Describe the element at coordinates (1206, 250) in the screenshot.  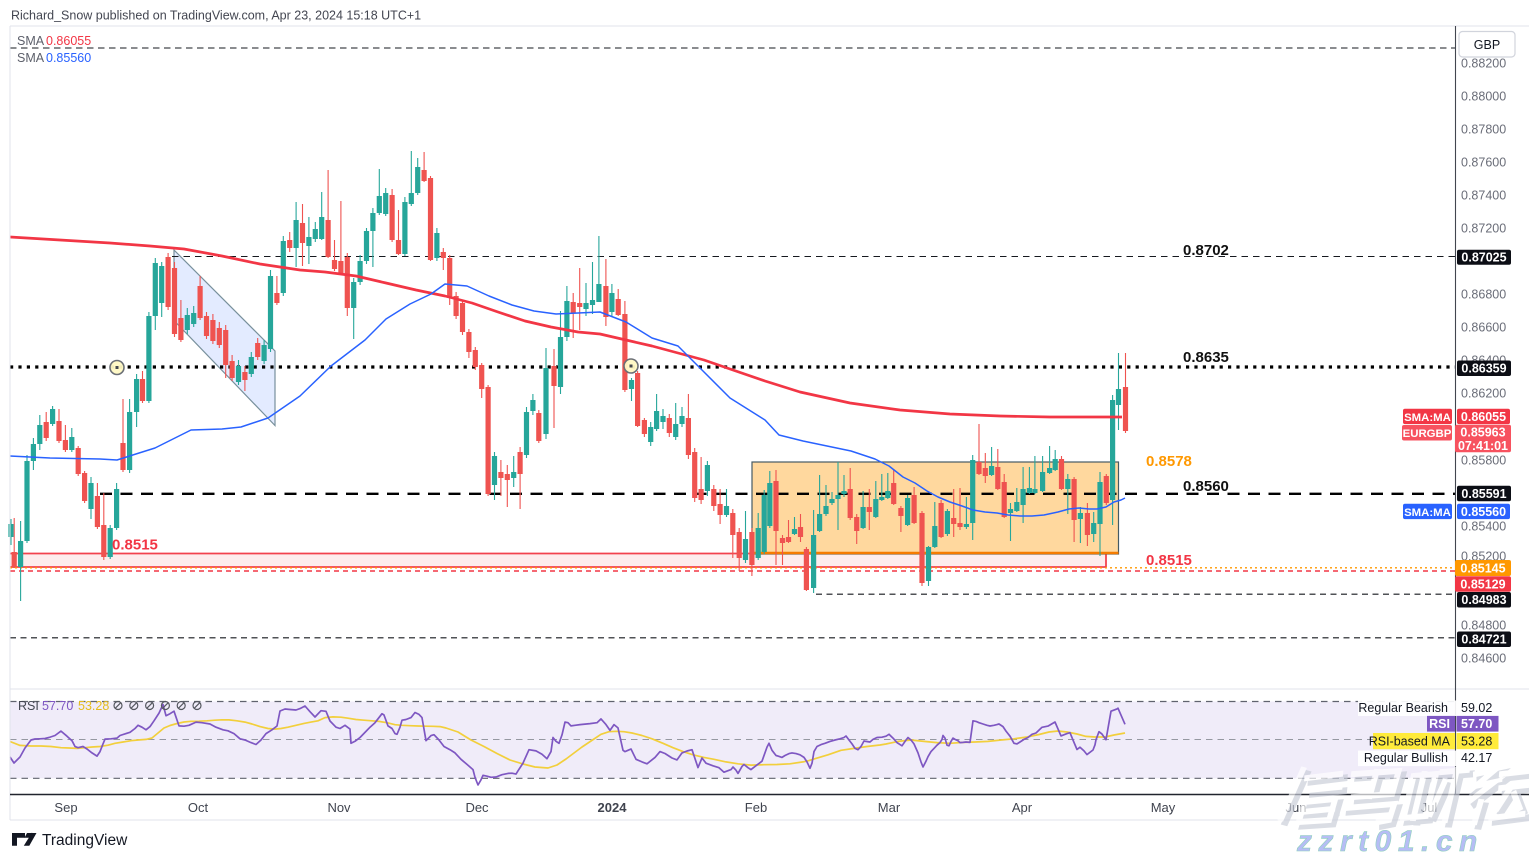
I see `svg-text: 0.8702` at that location.